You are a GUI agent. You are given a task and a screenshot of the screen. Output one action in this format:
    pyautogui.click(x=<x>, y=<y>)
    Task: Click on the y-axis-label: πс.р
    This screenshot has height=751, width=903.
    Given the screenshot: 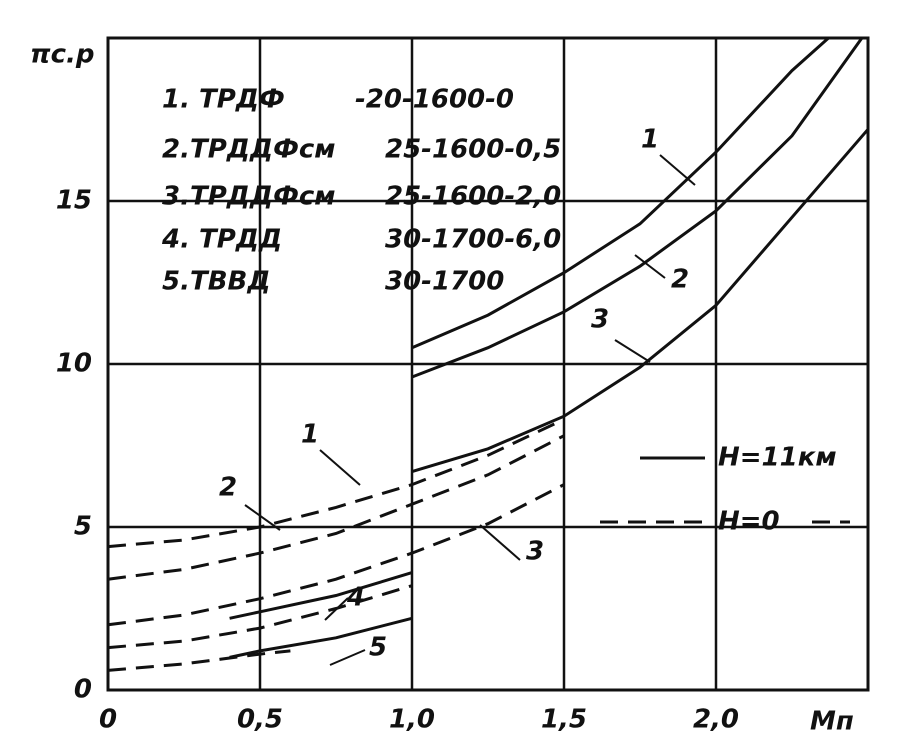 What is the action you would take?
    pyautogui.click(x=62, y=55)
    